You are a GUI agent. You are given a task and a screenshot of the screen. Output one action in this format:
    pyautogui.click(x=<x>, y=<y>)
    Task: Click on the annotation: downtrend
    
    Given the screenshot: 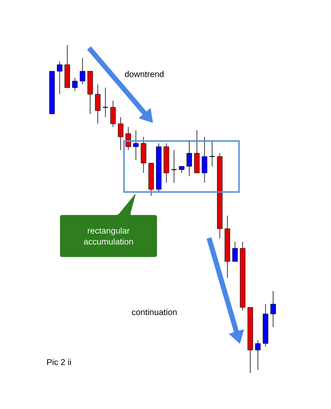 What is the action you would take?
    pyautogui.click(x=144, y=74)
    